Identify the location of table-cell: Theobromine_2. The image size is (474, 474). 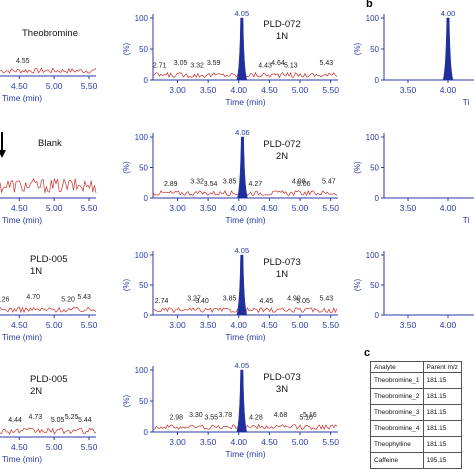
(397, 396).